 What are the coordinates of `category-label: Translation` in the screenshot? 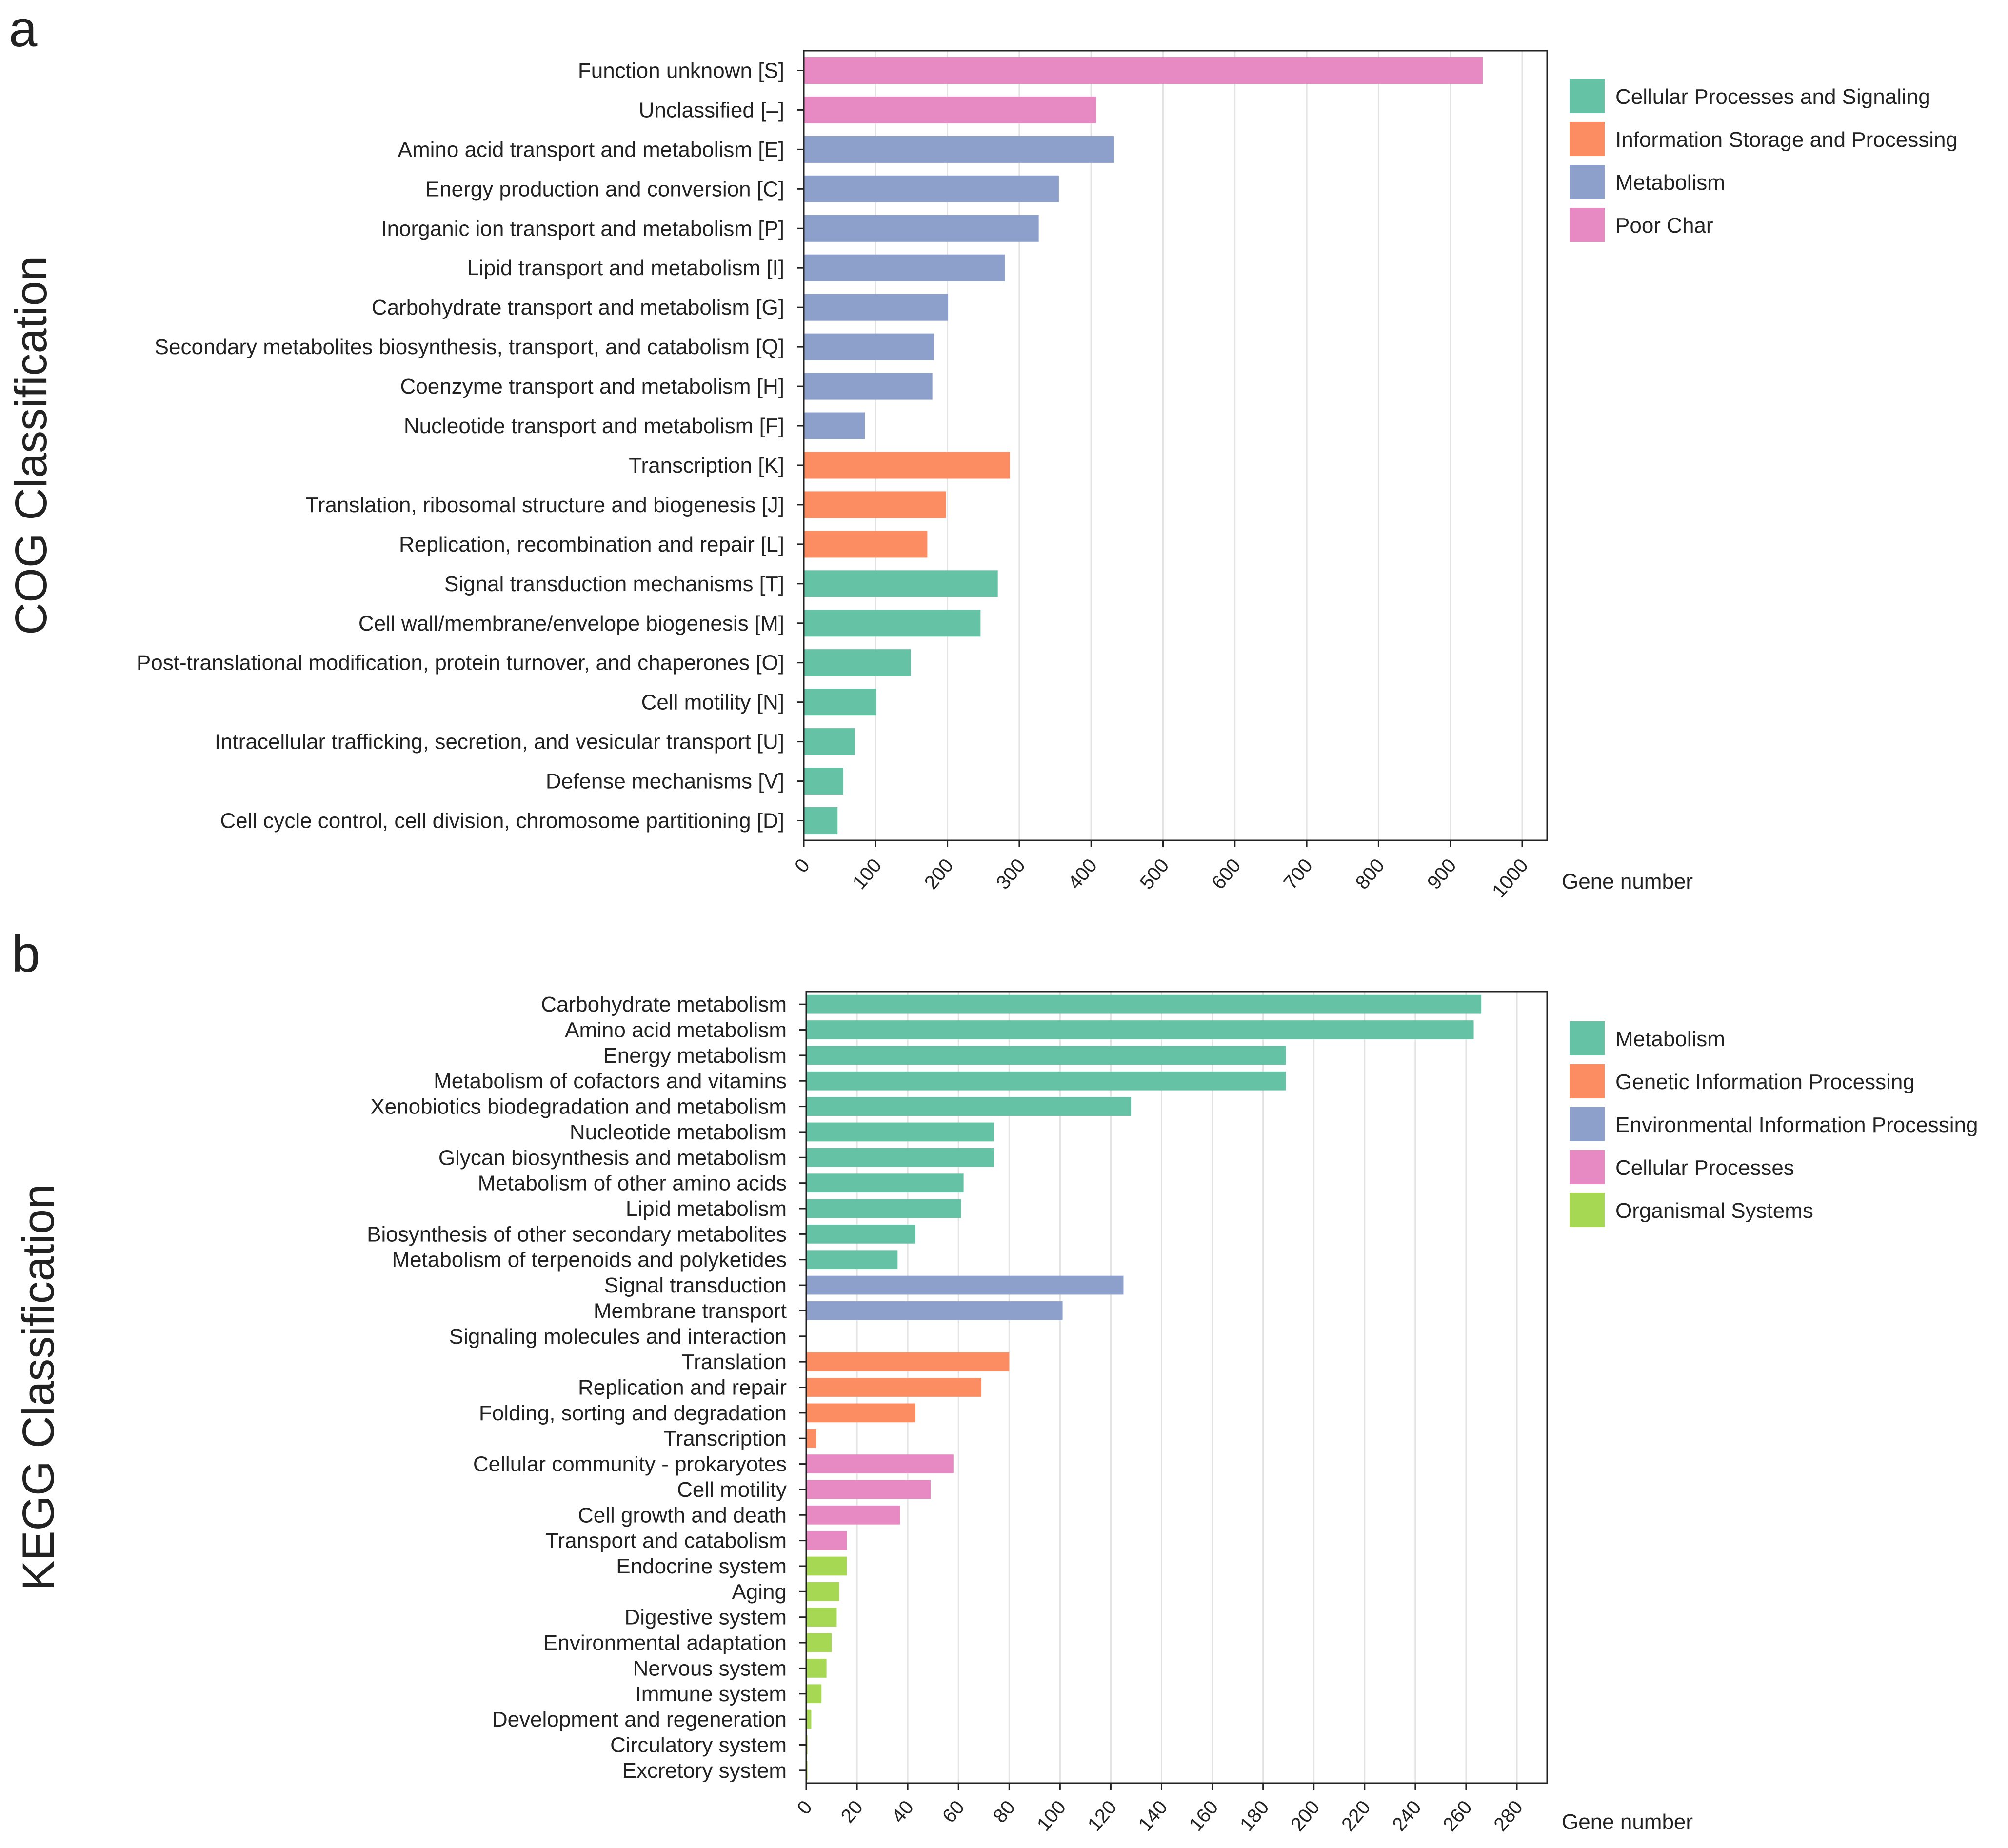 It's located at (734, 1362).